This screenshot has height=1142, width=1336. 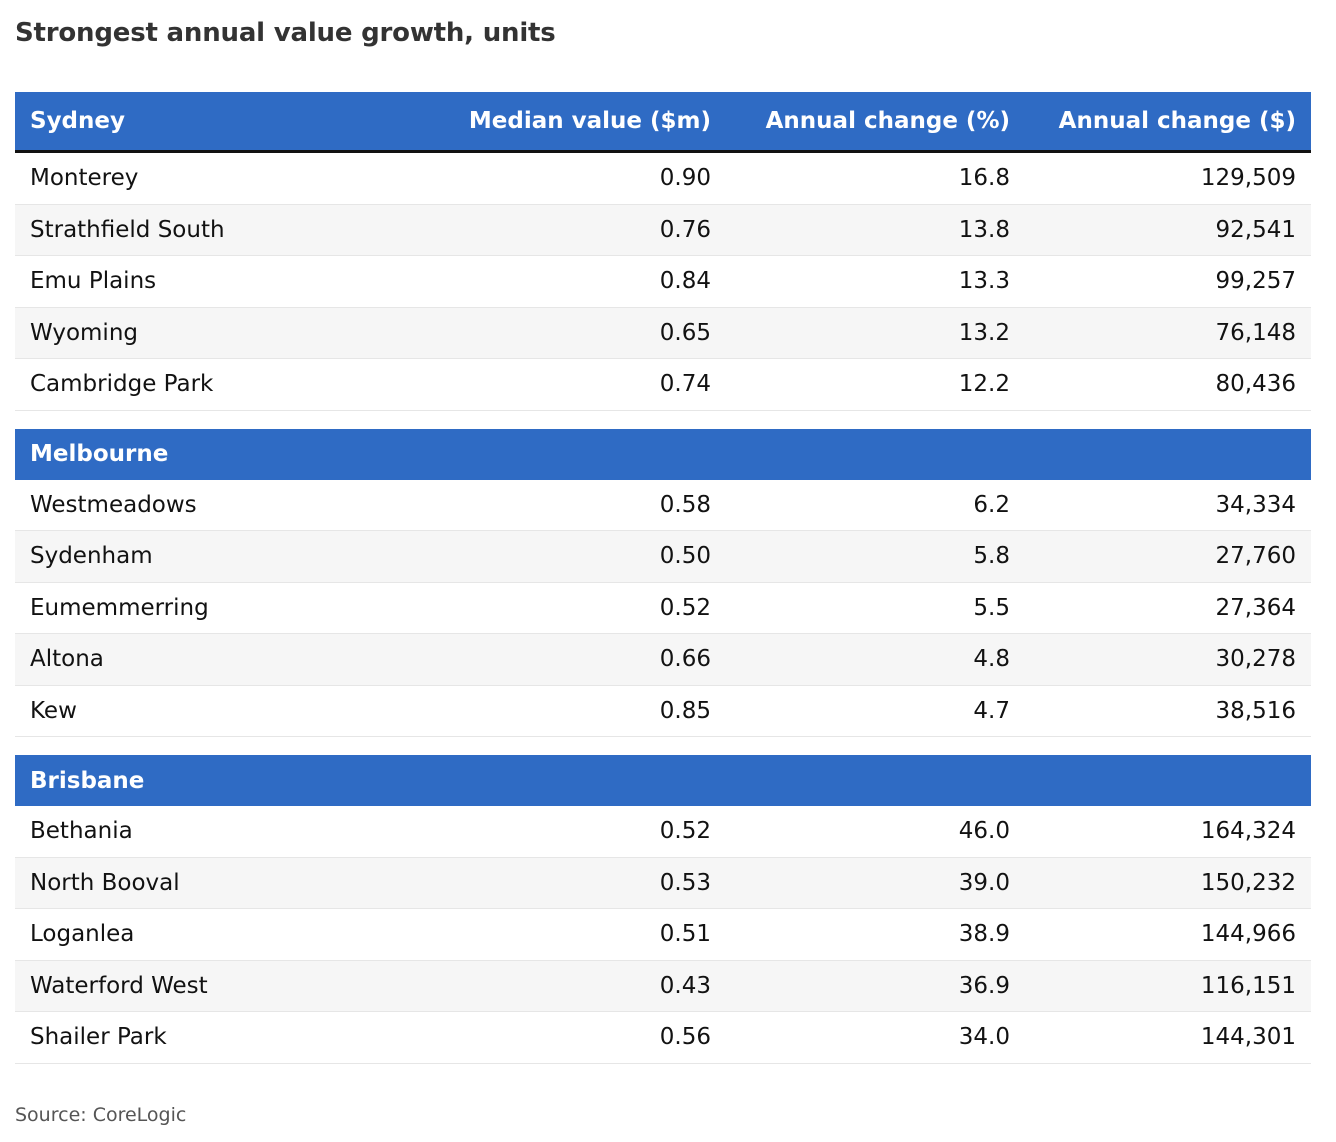 I want to click on table-row: Cambridge Park 0.74 12.2 80,436, so click(x=663, y=385).